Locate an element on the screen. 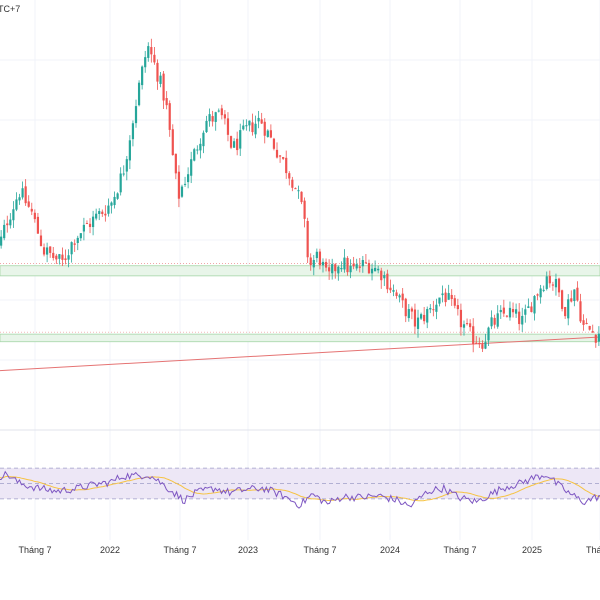 The height and width of the screenshot is (600, 600). timezone-label: TC+7 is located at coordinates (10, 9).